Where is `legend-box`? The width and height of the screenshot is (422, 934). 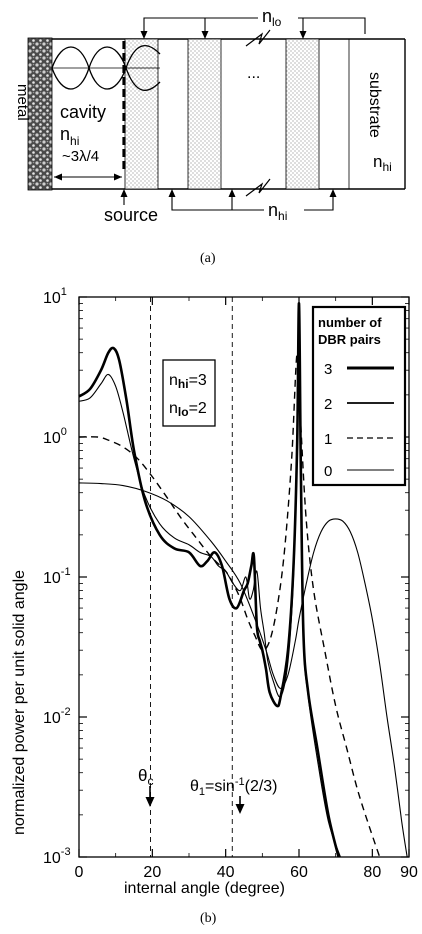
legend-box is located at coordinates (359, 396).